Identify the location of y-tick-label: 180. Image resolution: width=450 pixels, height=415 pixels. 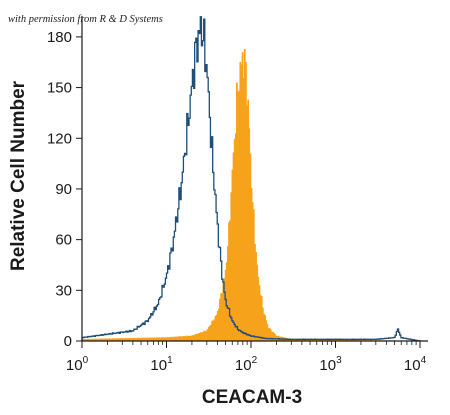
(59, 37).